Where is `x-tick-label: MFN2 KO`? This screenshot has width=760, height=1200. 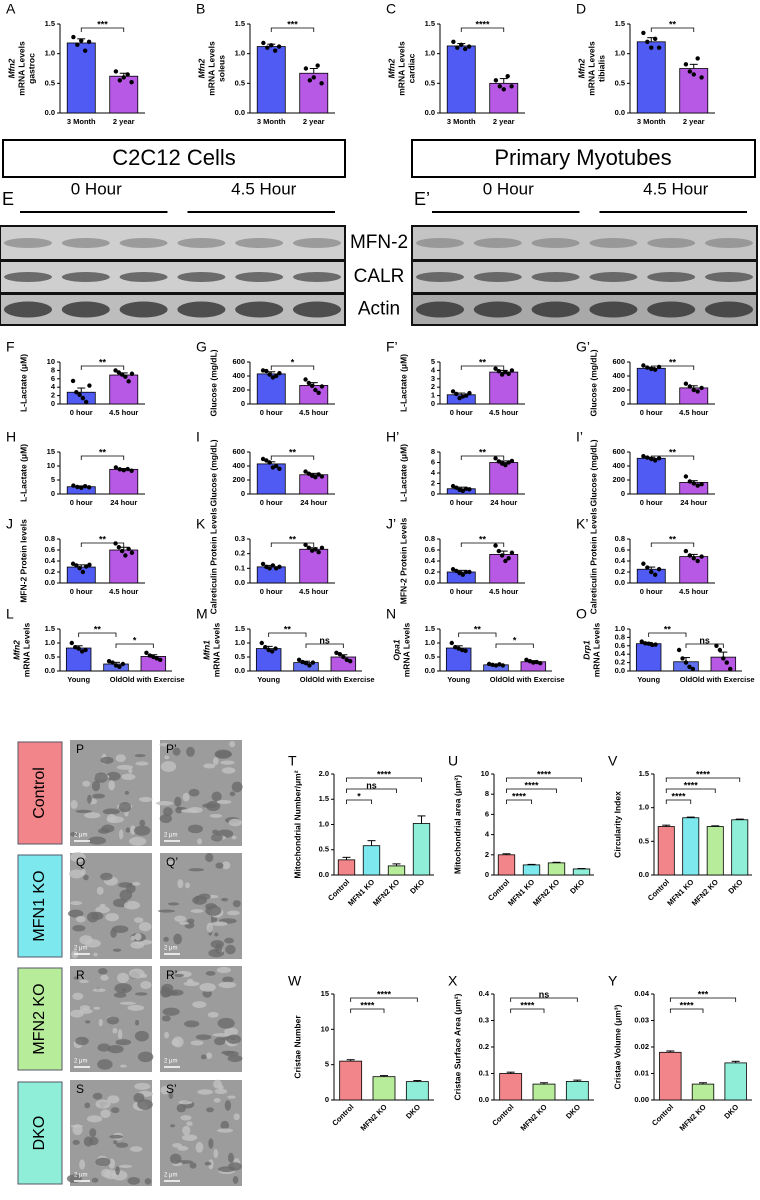 x-tick-label: MFN2 KO is located at coordinates (693, 1117).